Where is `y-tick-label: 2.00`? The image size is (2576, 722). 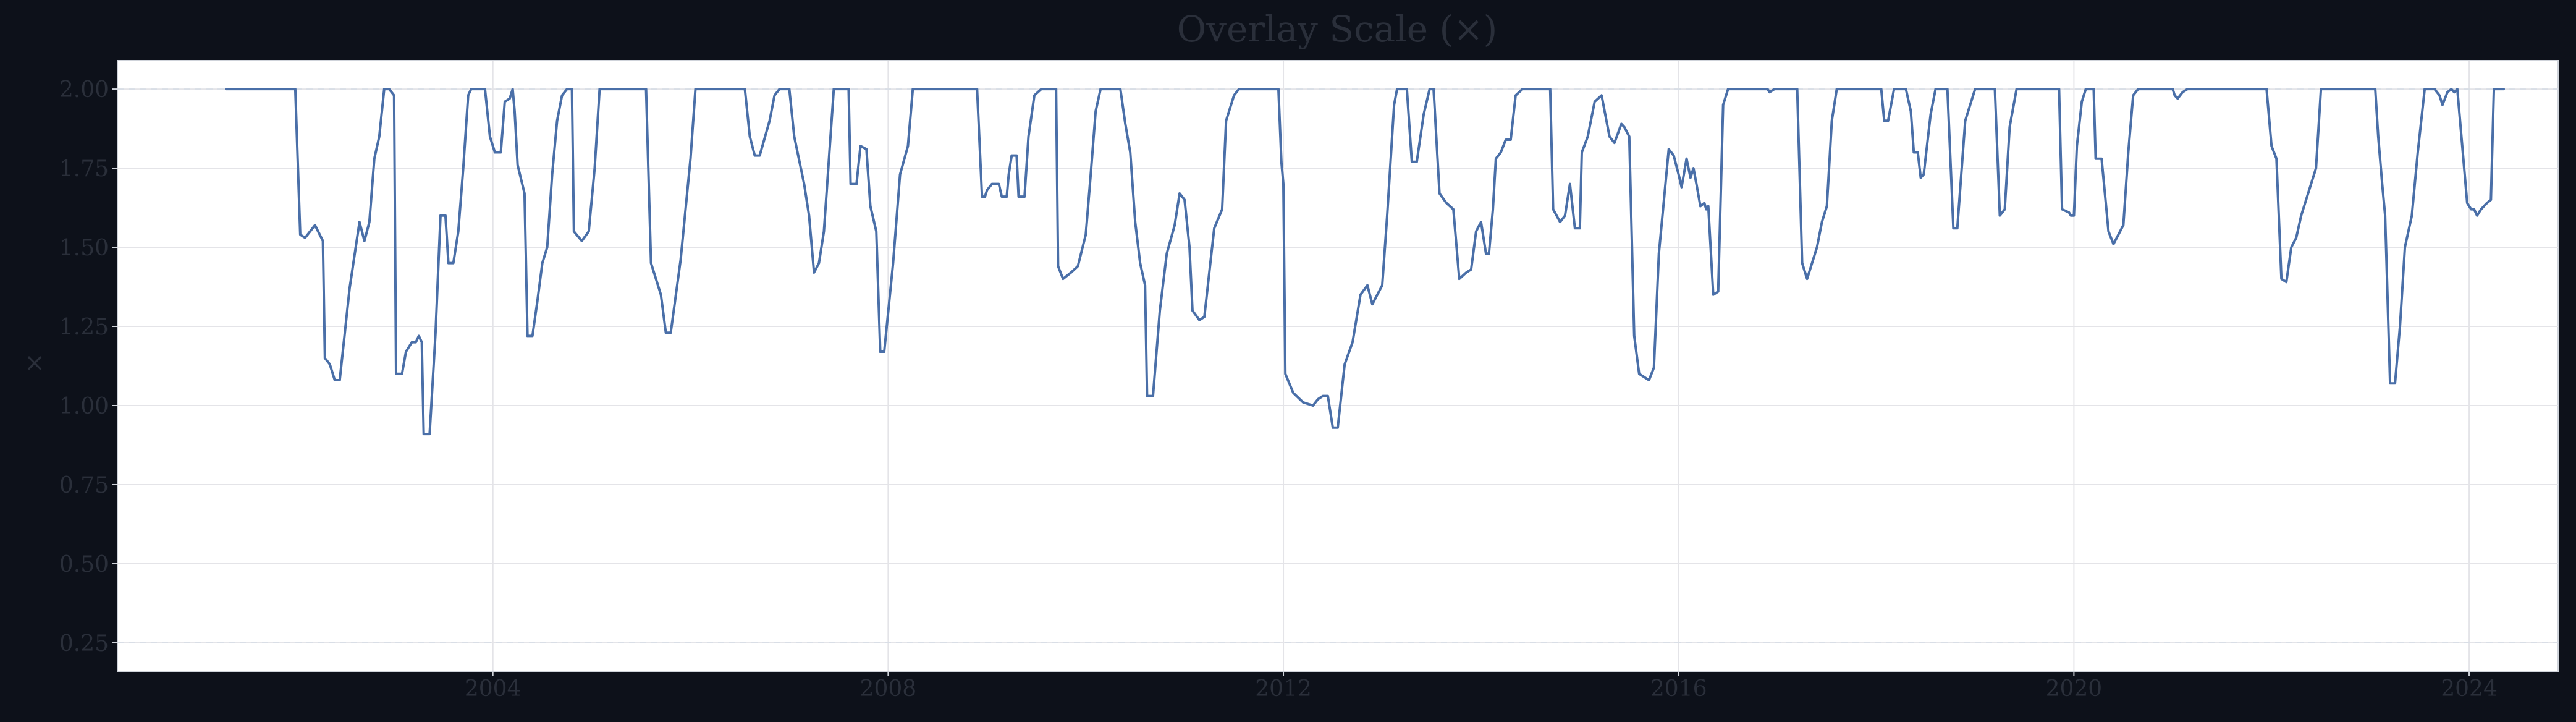 y-tick-label: 2.00 is located at coordinates (84, 90).